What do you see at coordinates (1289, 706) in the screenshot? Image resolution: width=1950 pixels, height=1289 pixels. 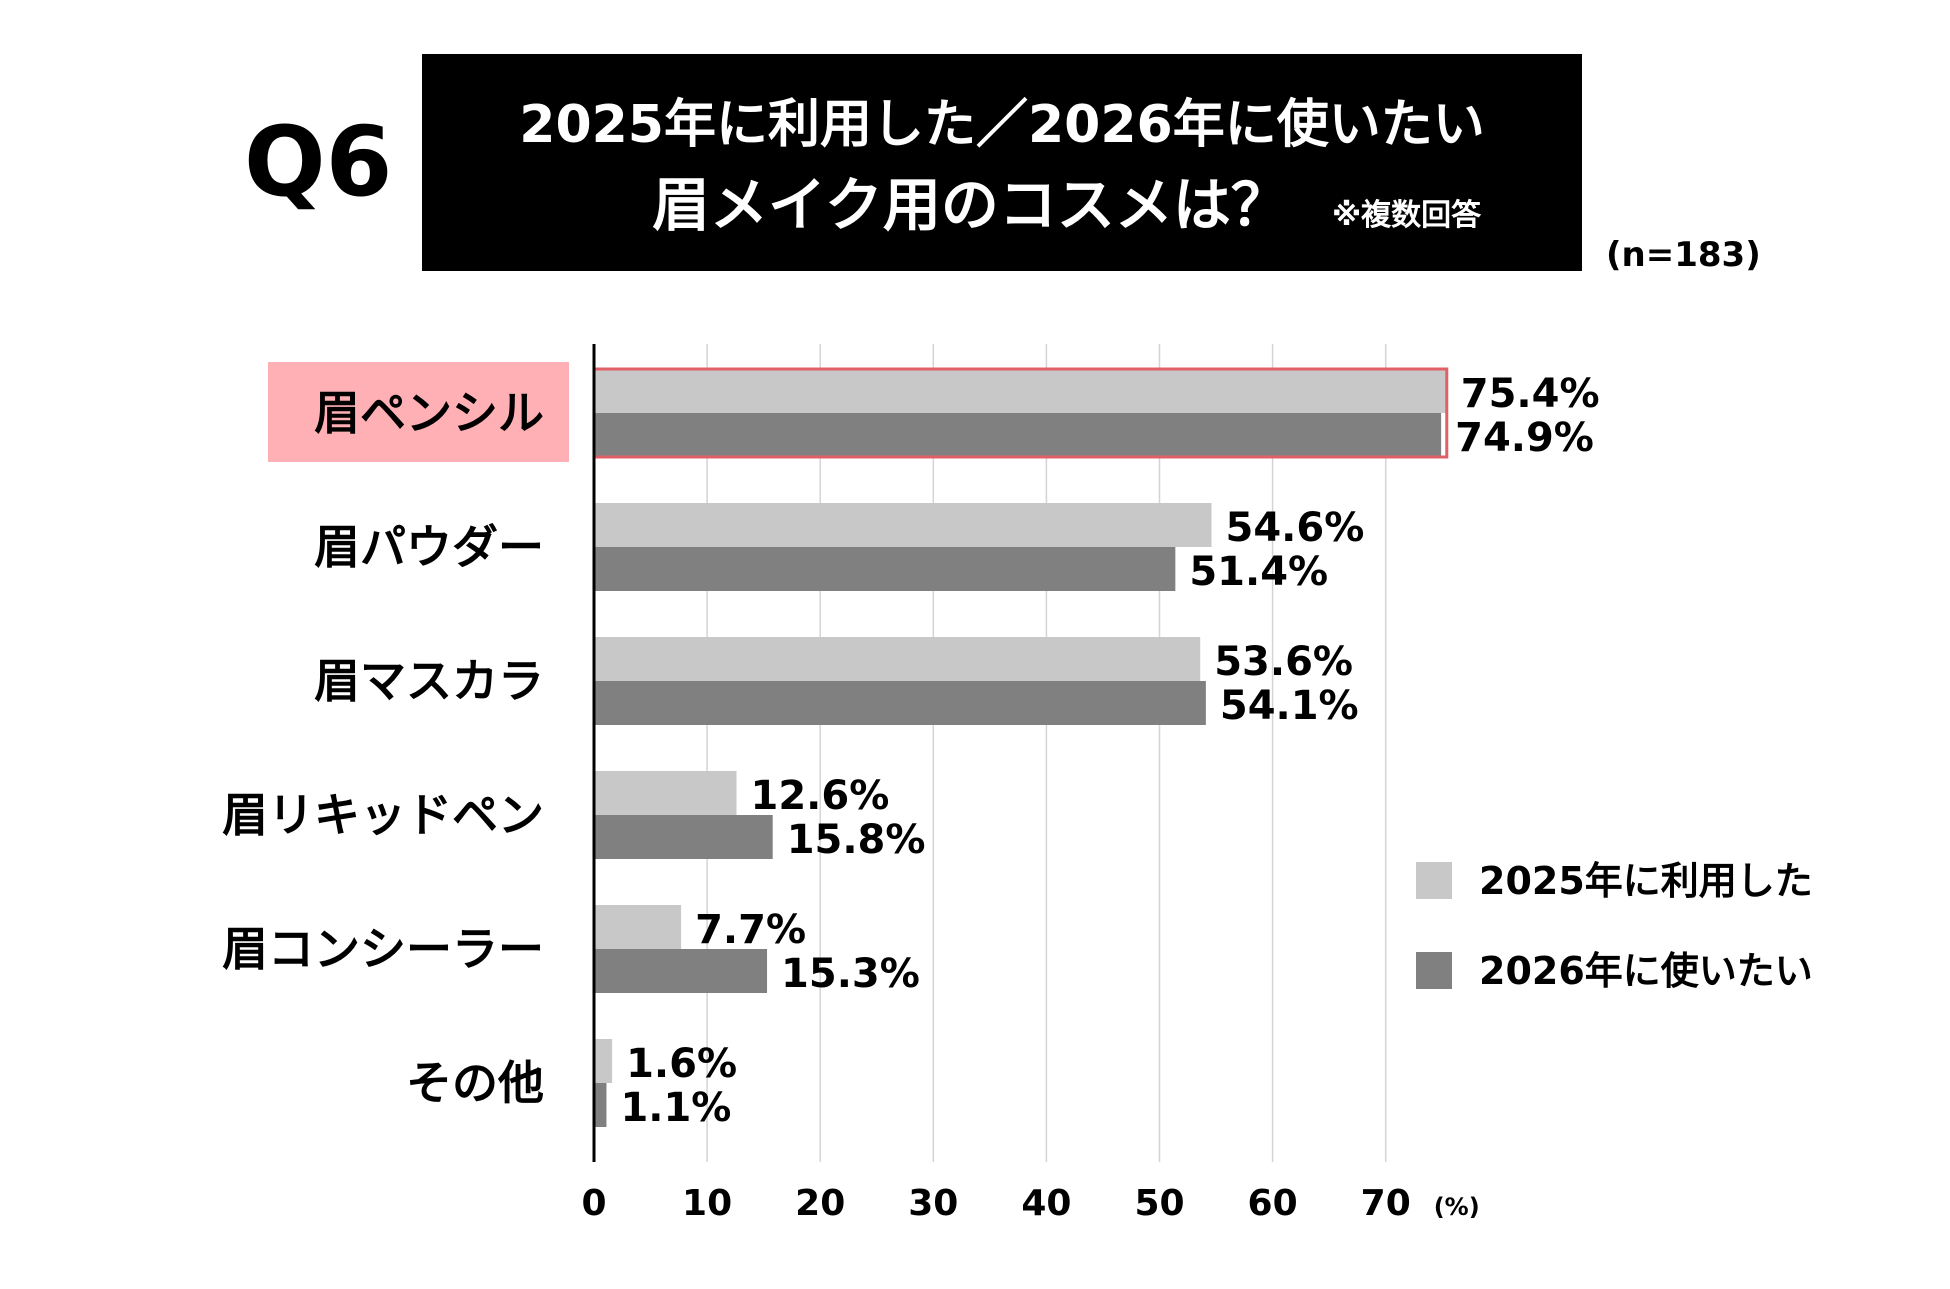 I see `data-label: 54.1%` at bounding box center [1289, 706].